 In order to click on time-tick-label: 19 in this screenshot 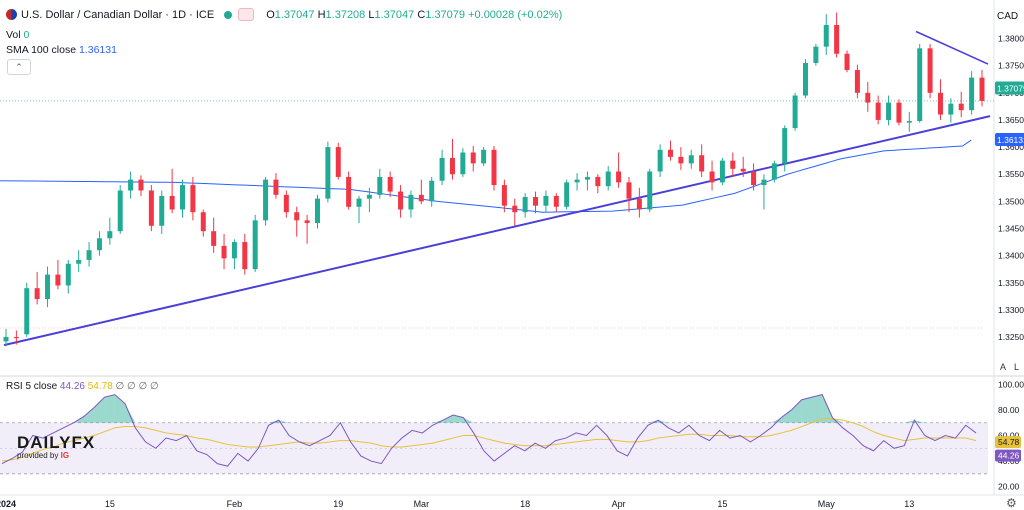, I will do `click(338, 504)`.